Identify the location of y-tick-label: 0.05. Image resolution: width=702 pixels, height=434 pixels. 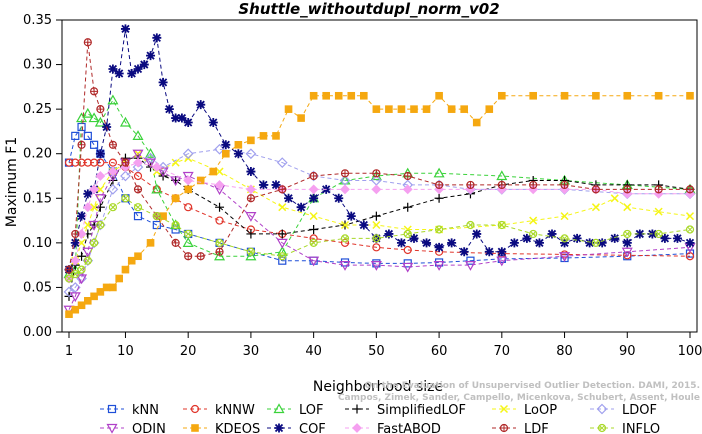
(37, 287).